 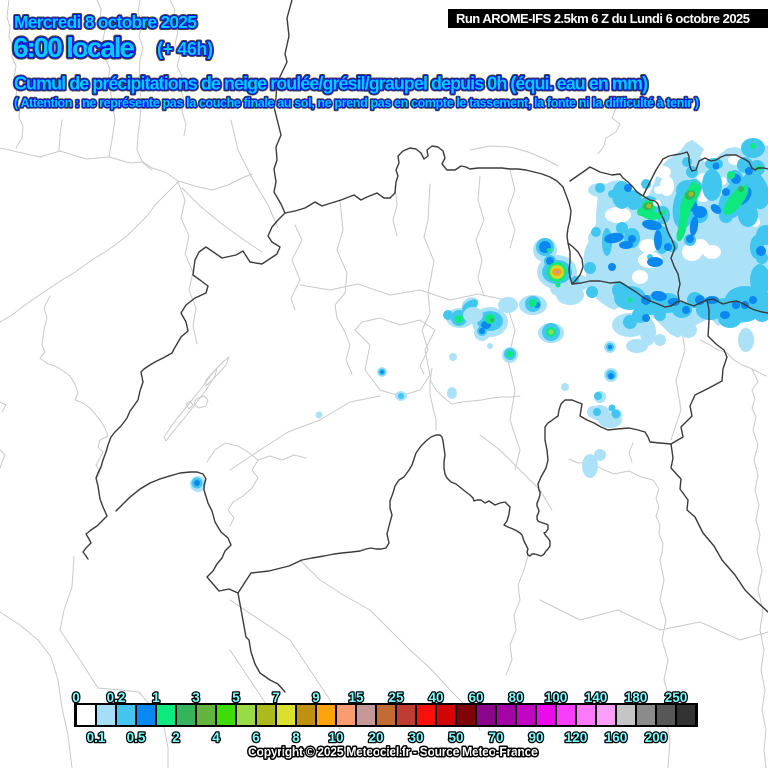 What do you see at coordinates (276, 697) in the screenshot?
I see `svg-text: 7` at bounding box center [276, 697].